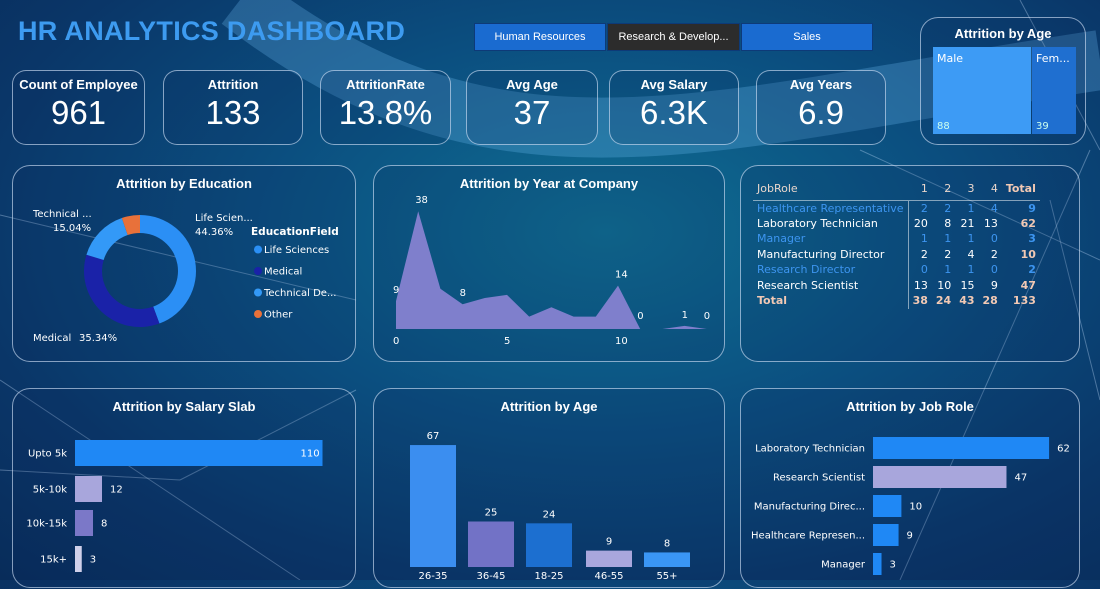  What do you see at coordinates (433, 436) in the screenshot?
I see `value-label: 67` at bounding box center [433, 436].